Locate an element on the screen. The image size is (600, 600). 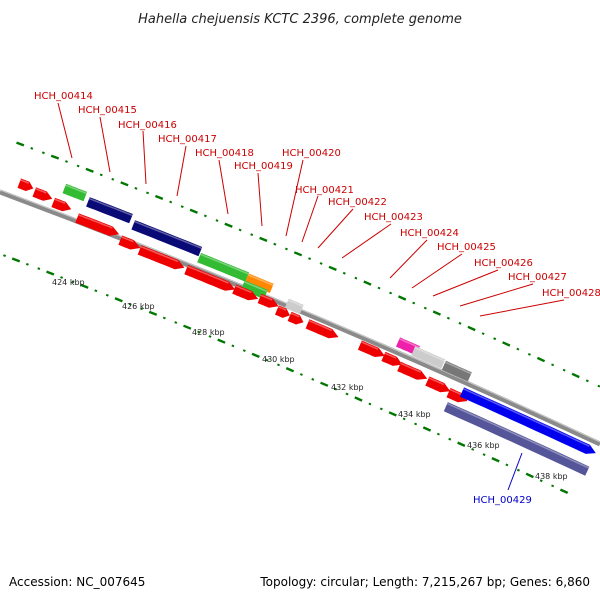
gene-label-hch-00422: HCH_00422 is located at coordinates (357, 202).